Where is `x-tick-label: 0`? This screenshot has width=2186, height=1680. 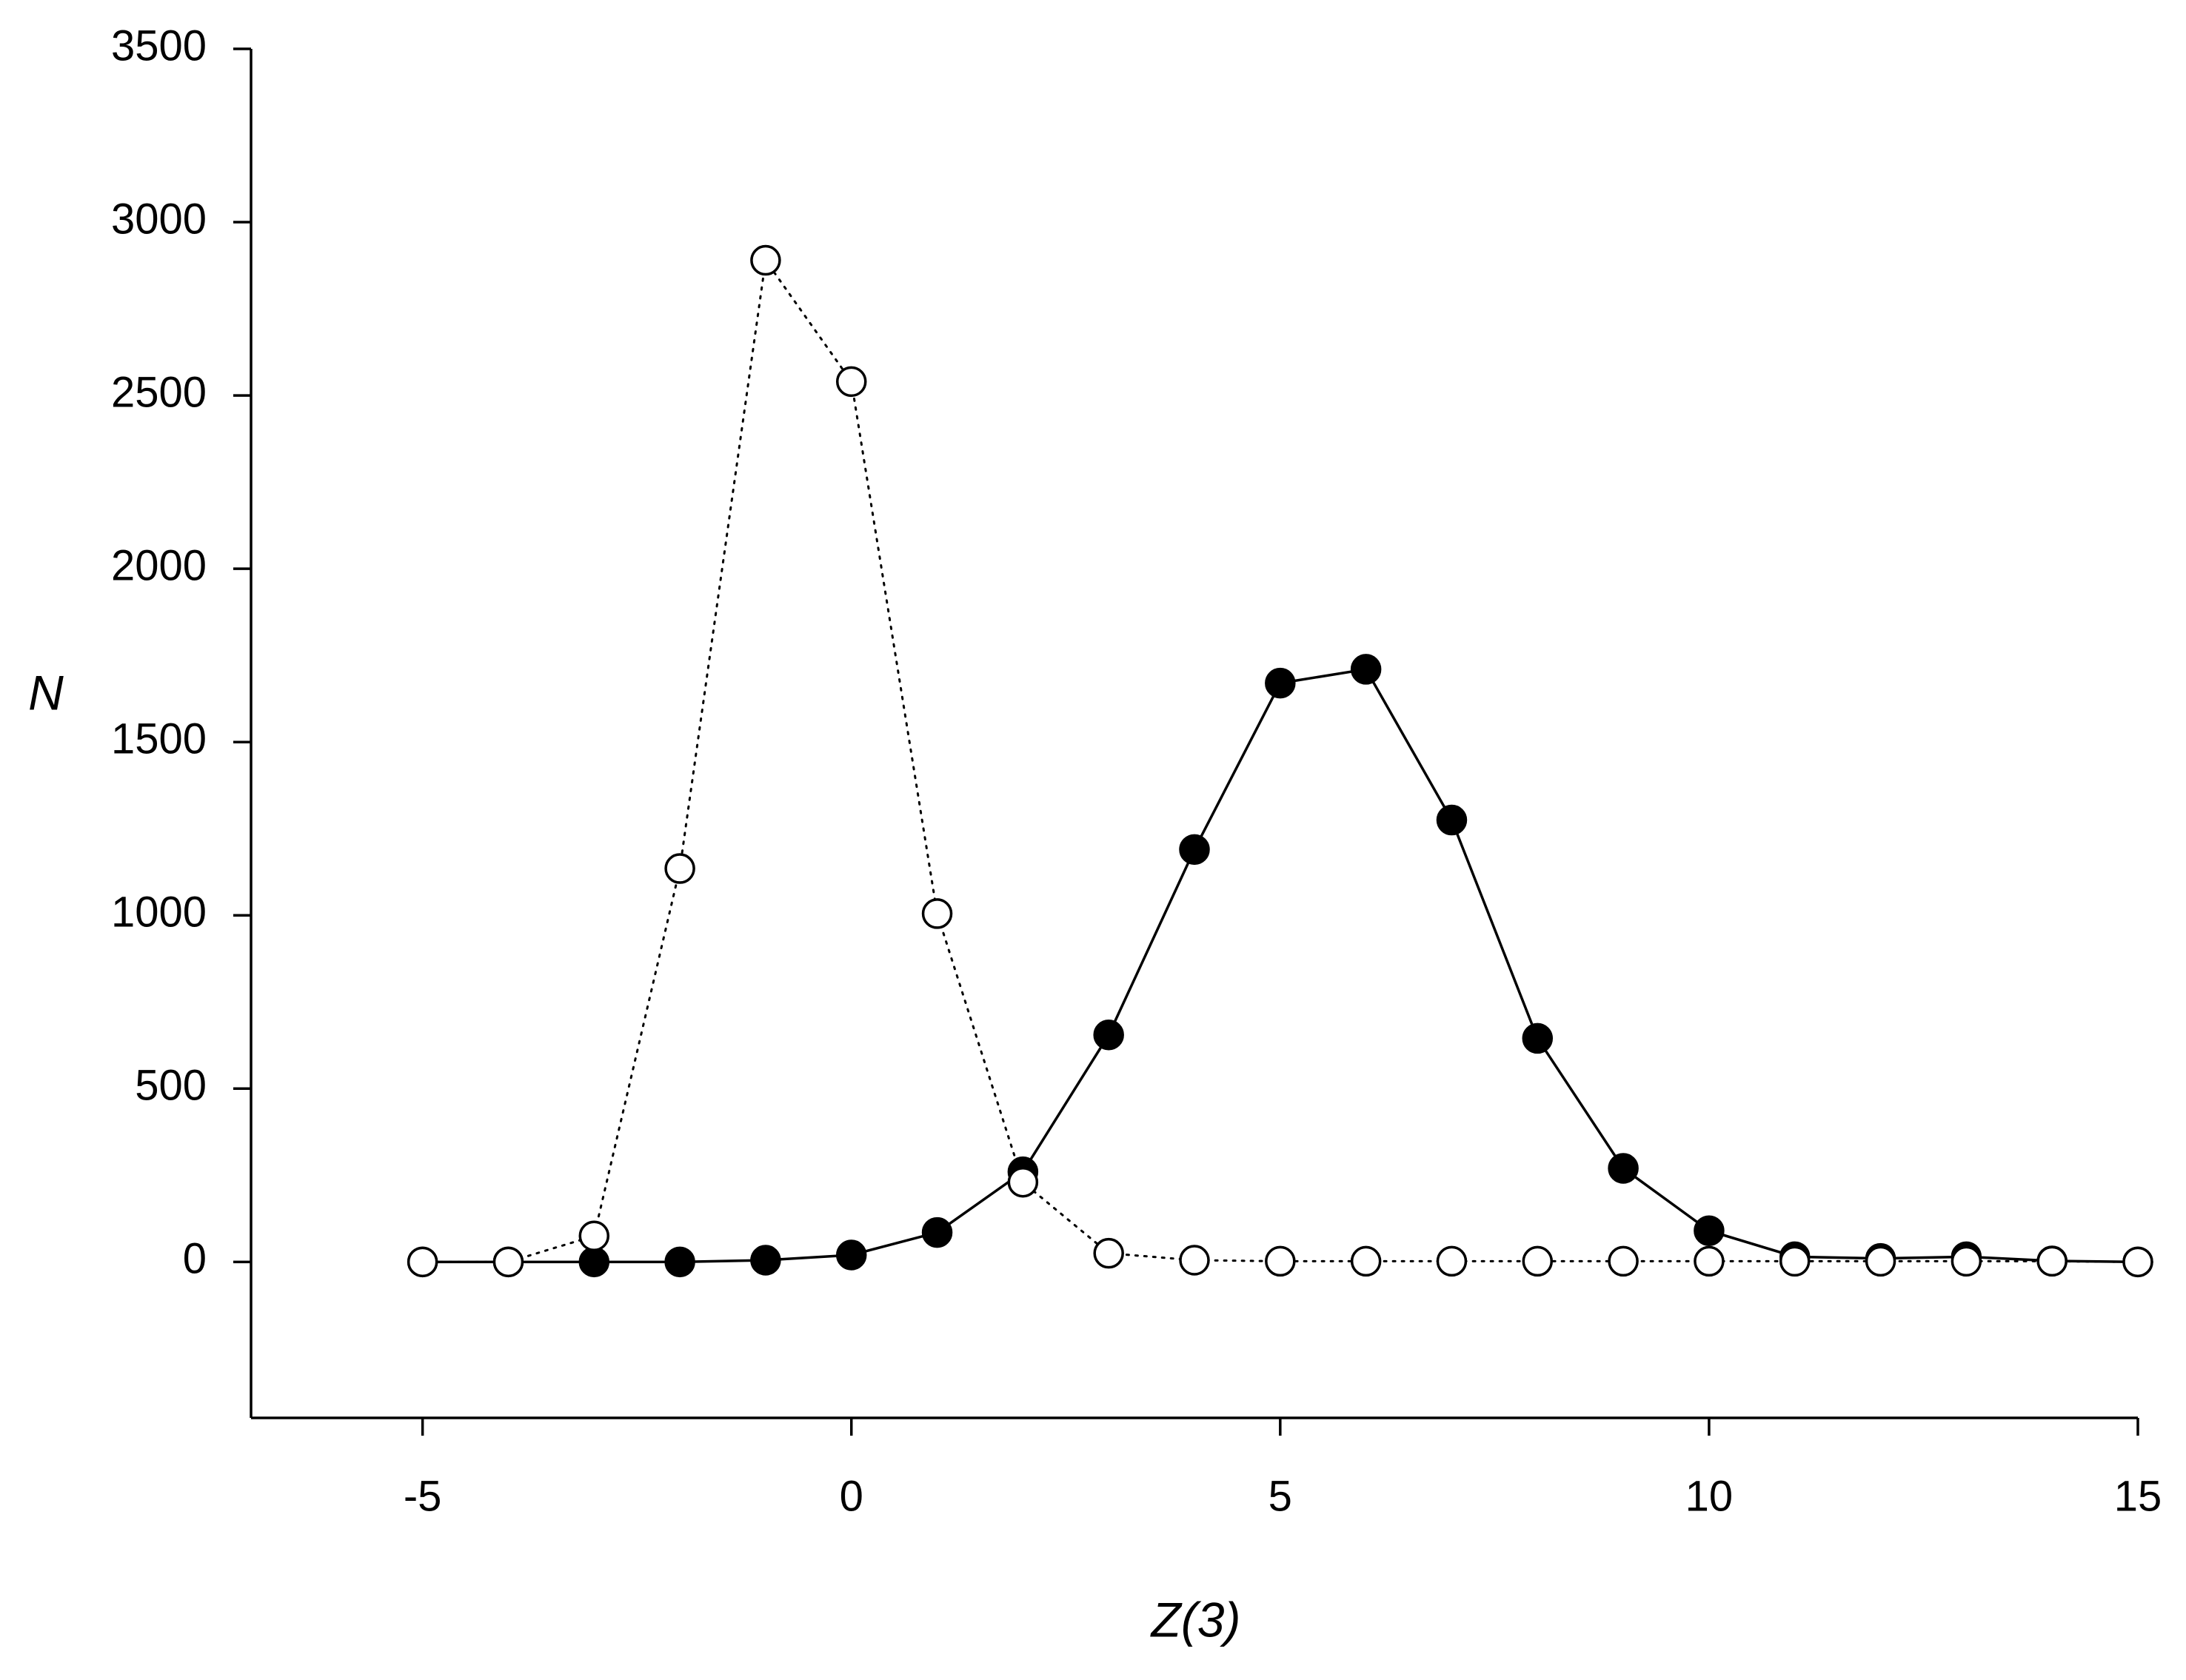
x-tick-label: 0 is located at coordinates (851, 1496).